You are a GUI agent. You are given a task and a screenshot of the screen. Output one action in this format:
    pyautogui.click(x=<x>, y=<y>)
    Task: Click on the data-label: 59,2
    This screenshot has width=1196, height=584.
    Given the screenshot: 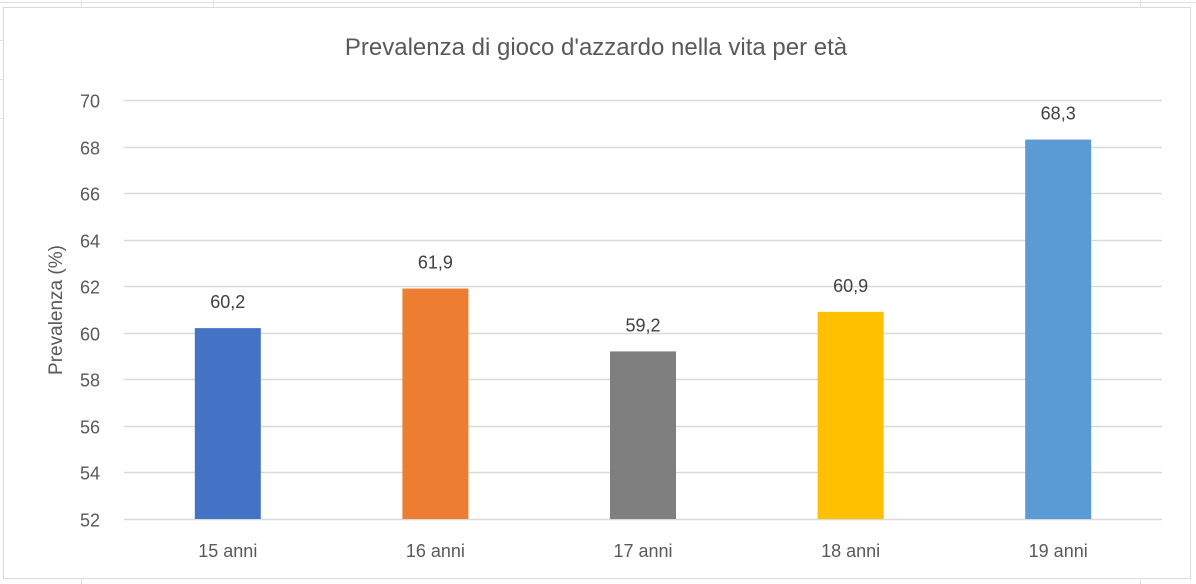 What is the action you would take?
    pyautogui.click(x=642, y=325)
    